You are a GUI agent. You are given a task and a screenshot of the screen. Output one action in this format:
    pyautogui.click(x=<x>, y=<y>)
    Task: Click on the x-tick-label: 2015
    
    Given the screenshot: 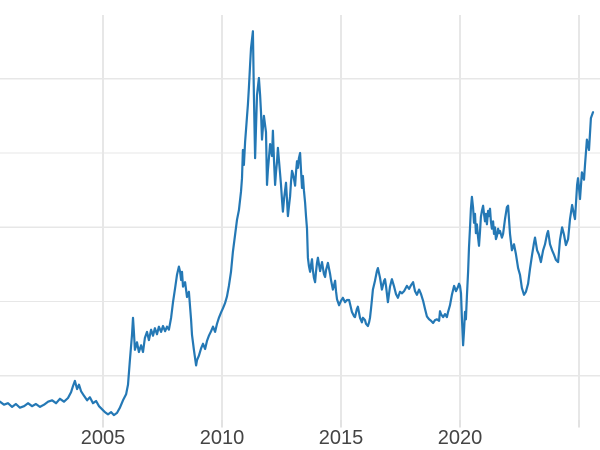 What is the action you would take?
    pyautogui.click(x=341, y=438)
    